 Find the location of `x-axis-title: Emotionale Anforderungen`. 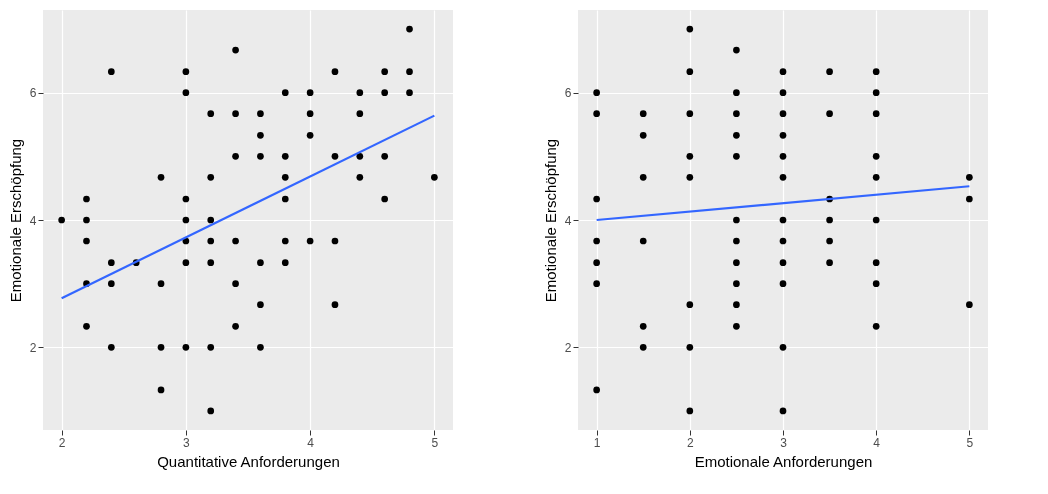

x-axis-title: Emotionale Anforderungen is located at coordinates (783, 461).